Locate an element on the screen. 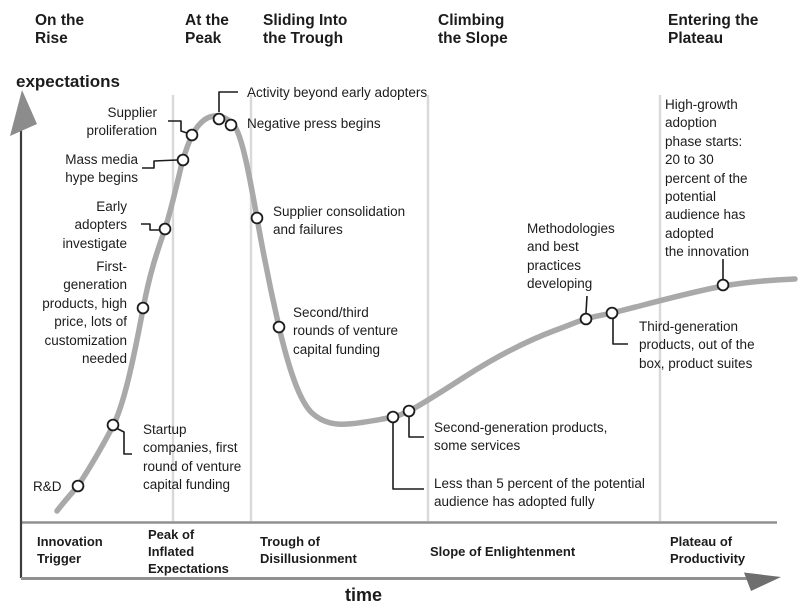 This screenshot has width=800, height=612. x-axis-arrow-icon is located at coordinates (762, 581).